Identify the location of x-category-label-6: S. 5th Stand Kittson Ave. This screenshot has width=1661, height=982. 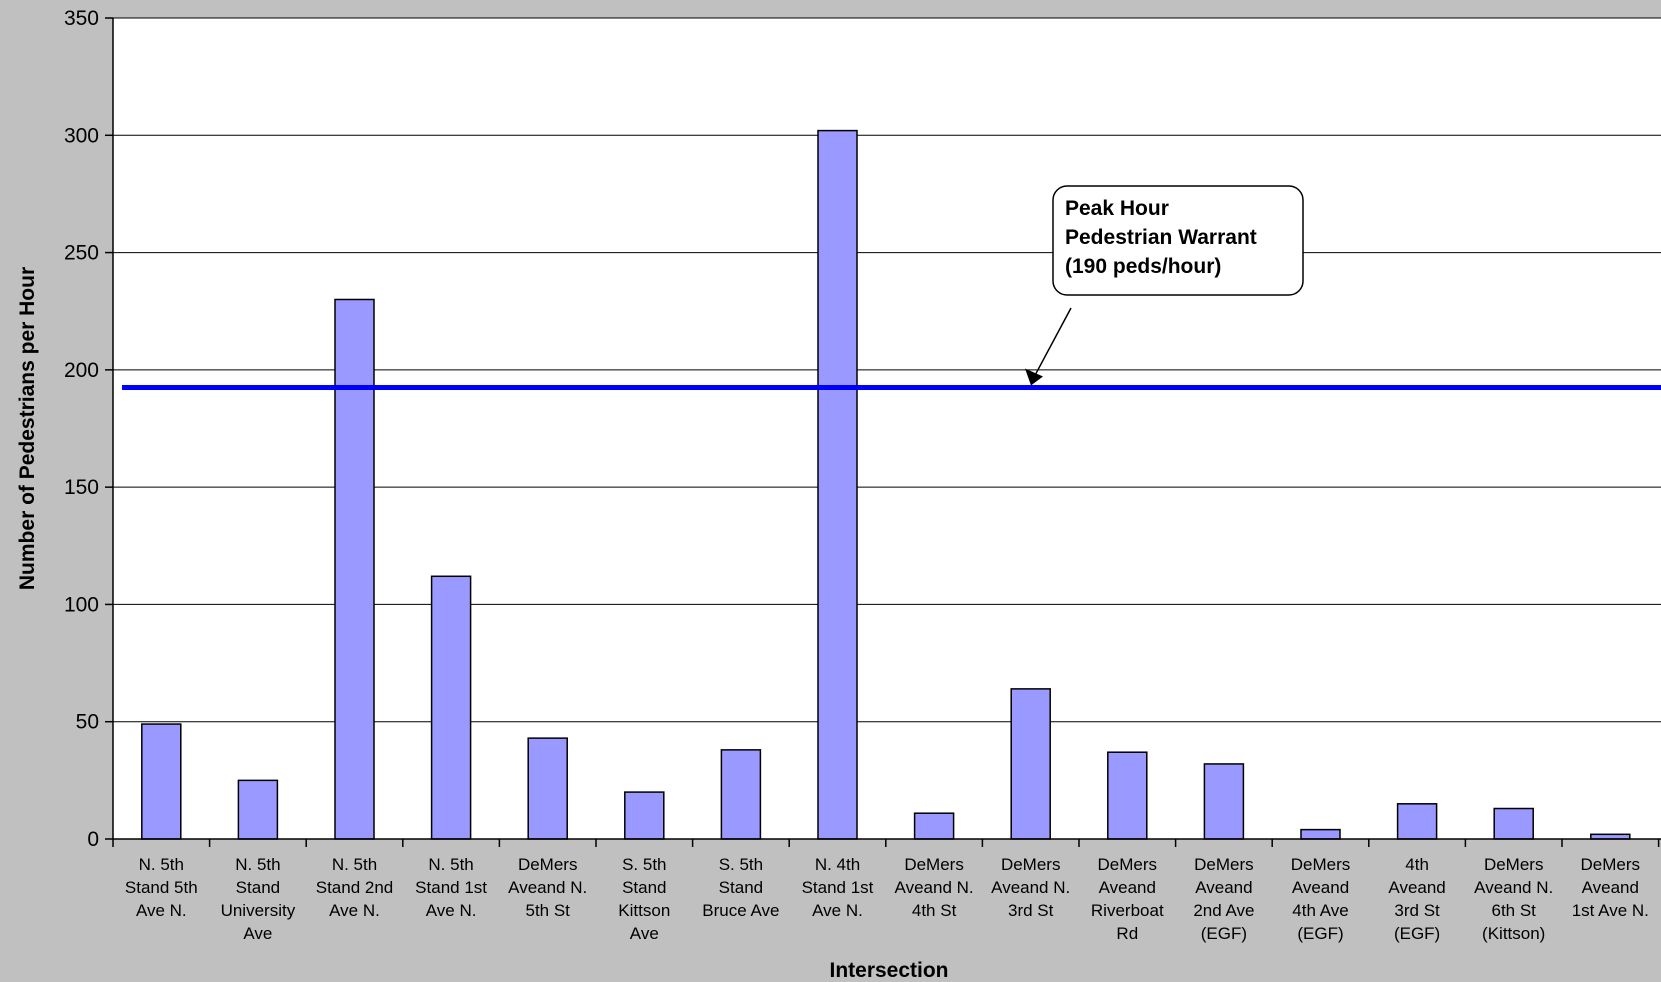
(644, 899).